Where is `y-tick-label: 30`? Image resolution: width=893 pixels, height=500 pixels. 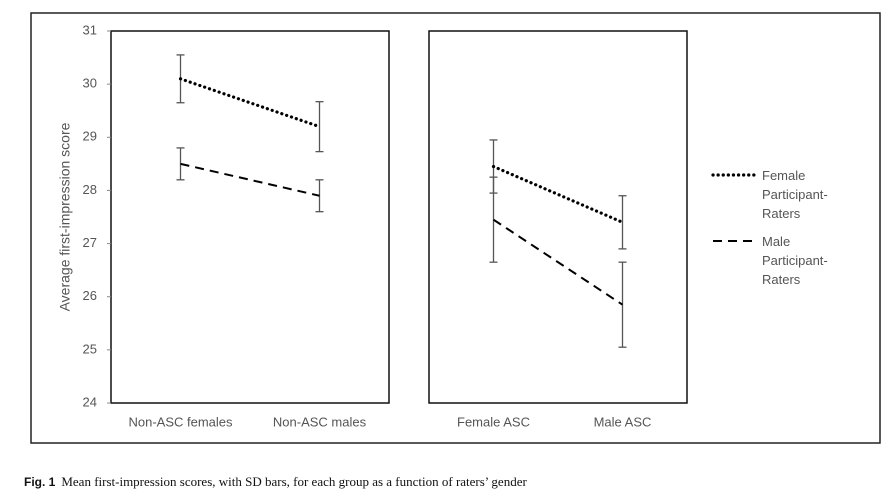 y-tick-label: 30 is located at coordinates (90, 83).